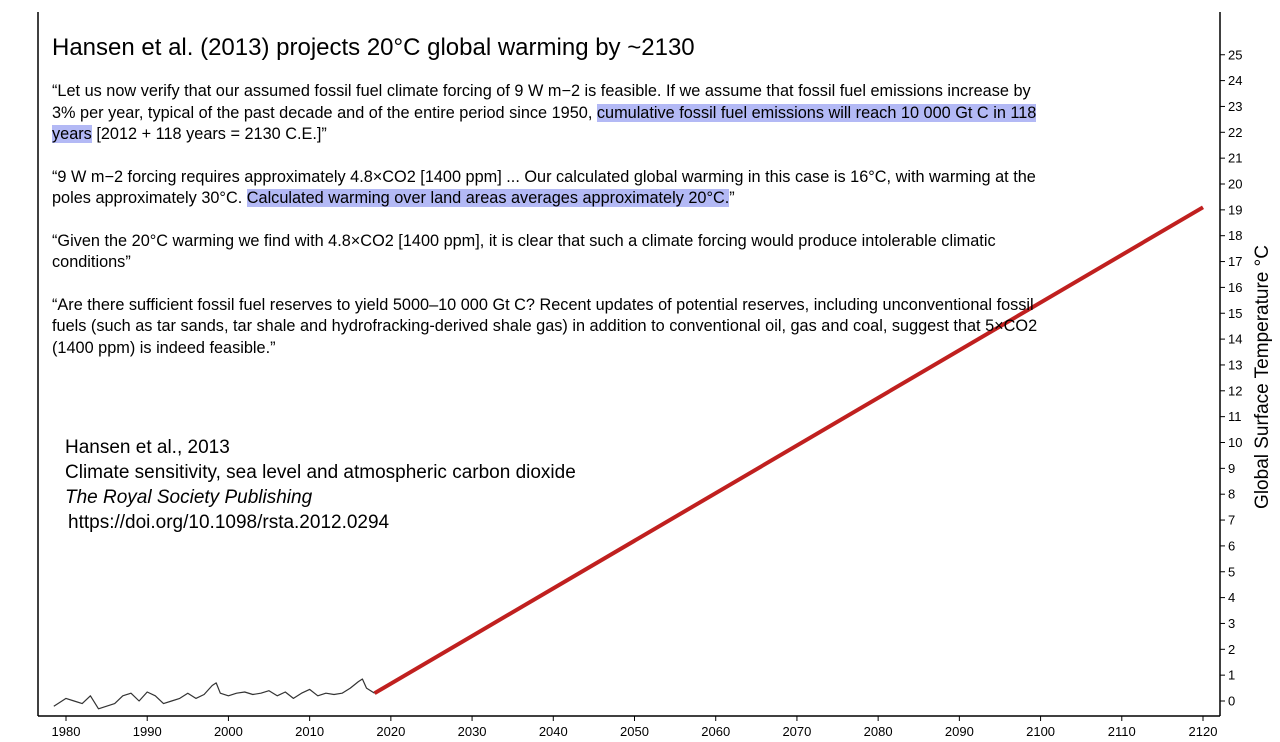  What do you see at coordinates (732, 198) in the screenshot?
I see `quote-2-text-end: ”` at bounding box center [732, 198].